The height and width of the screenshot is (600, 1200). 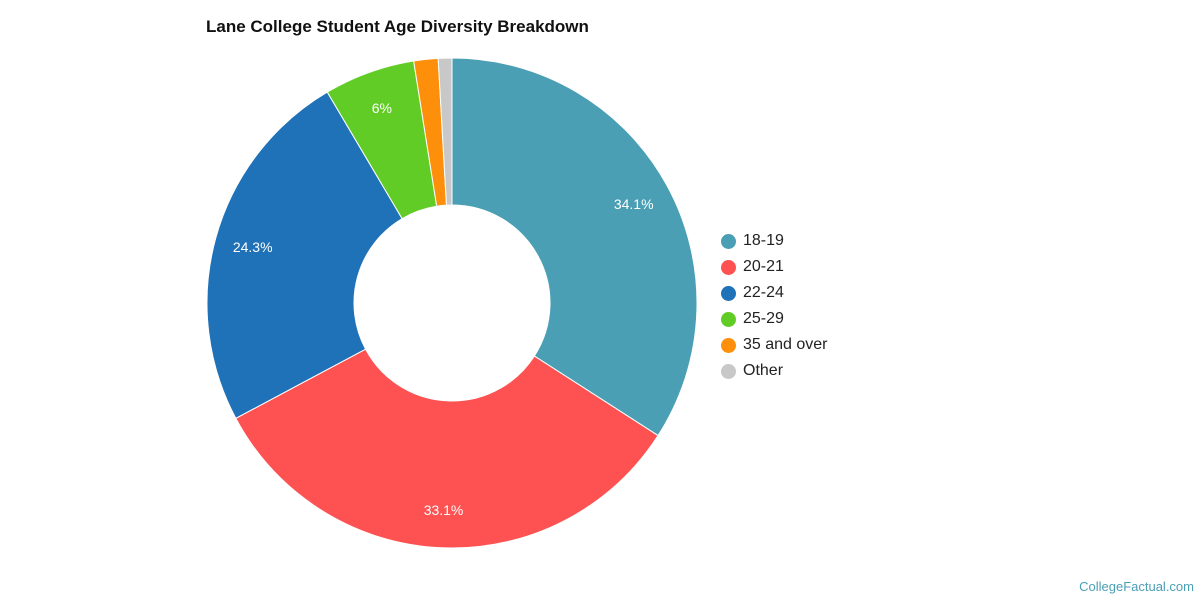 What do you see at coordinates (774, 319) in the screenshot?
I see `legend-item-25-29: 25-29` at bounding box center [774, 319].